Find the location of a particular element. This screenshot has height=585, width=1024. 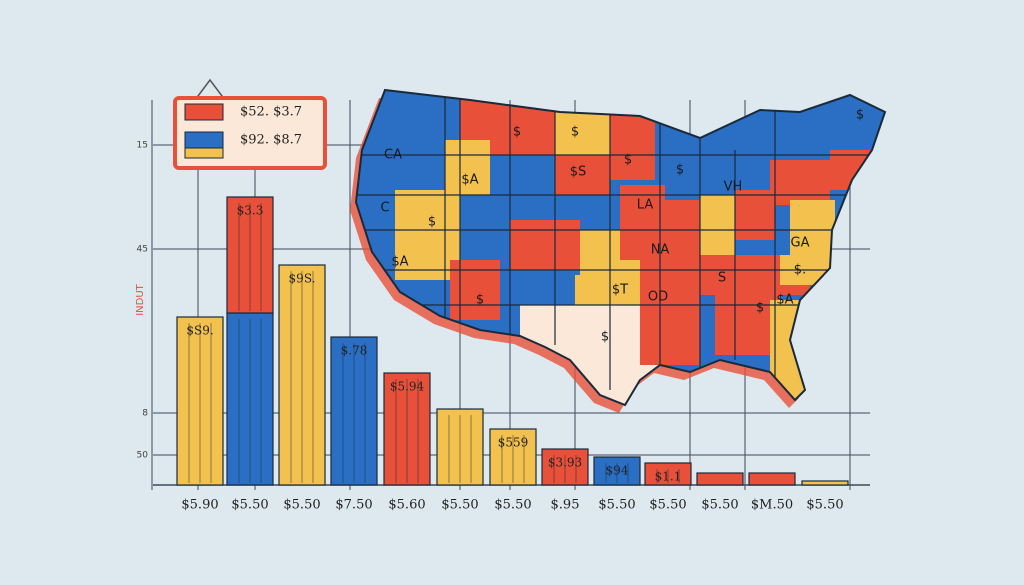

x-tick-label: $7.50 is located at coordinates (353, 505).